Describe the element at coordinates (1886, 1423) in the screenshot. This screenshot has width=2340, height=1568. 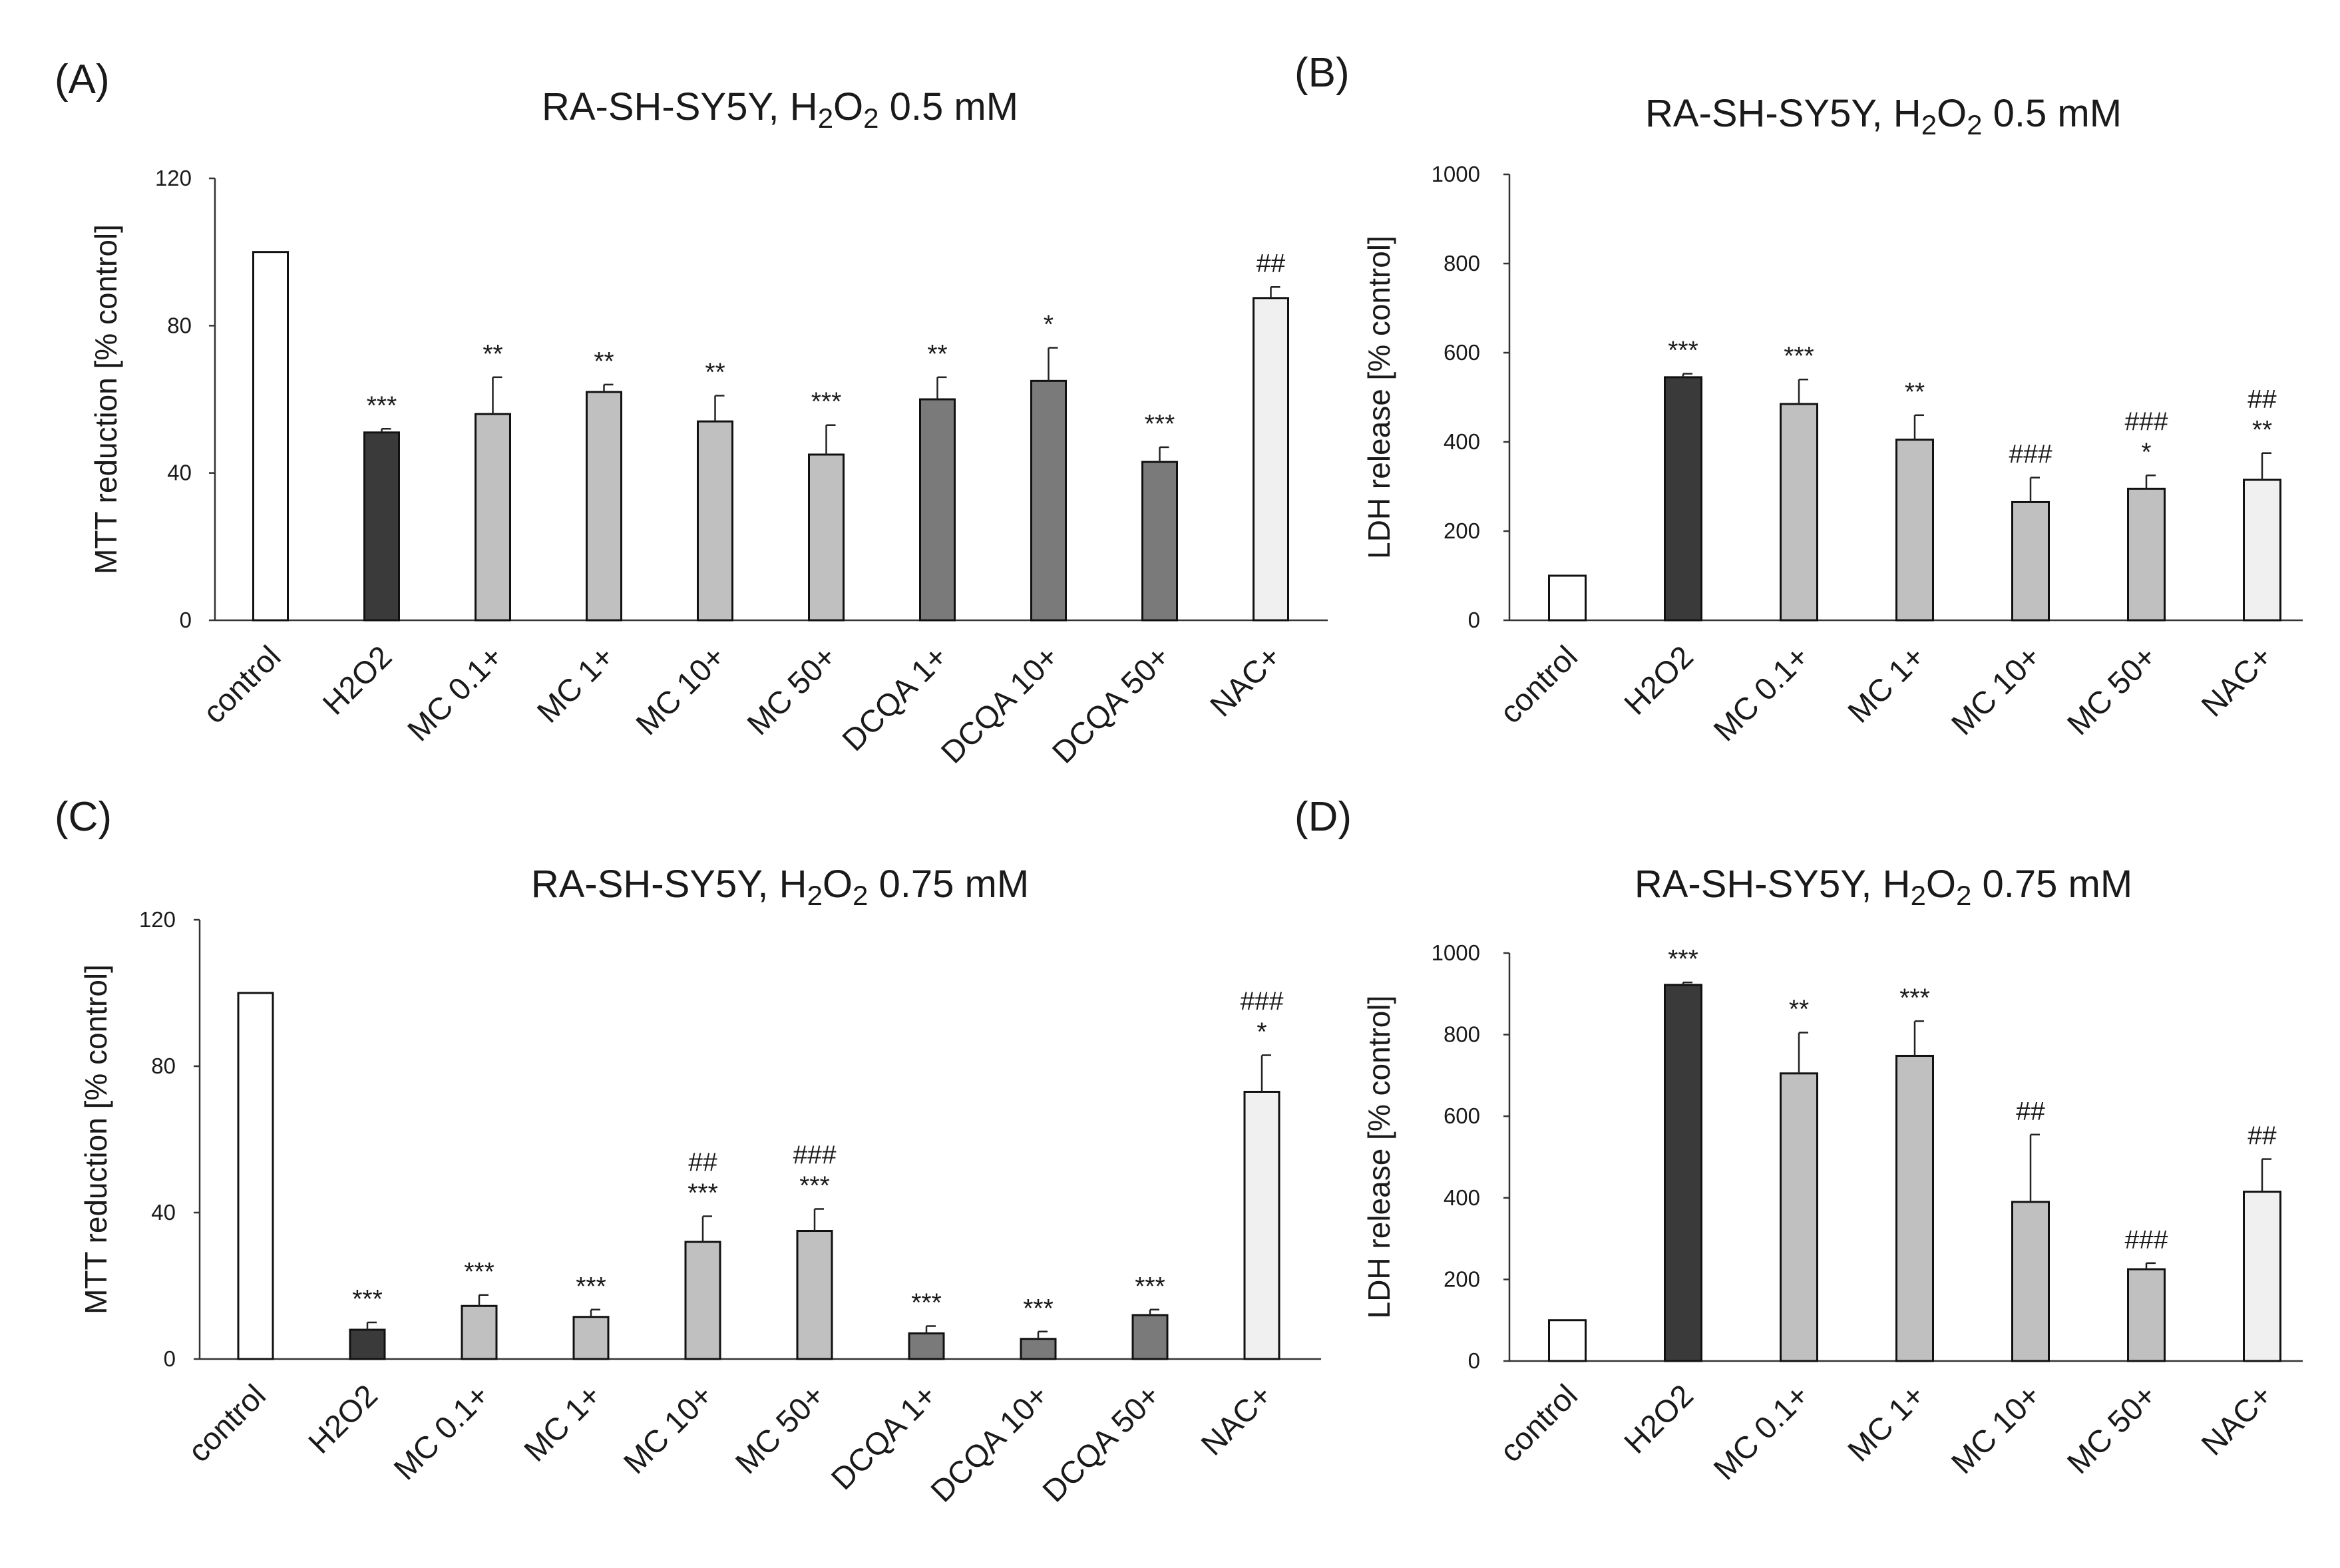
I see `category-label: MC 1+` at that location.